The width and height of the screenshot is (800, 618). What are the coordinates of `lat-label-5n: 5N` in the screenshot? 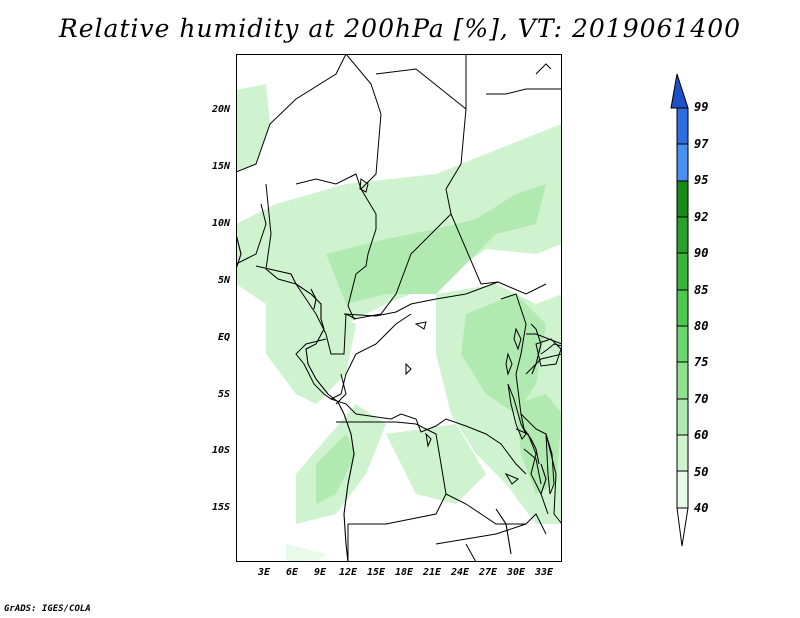 It's located at (223, 280).